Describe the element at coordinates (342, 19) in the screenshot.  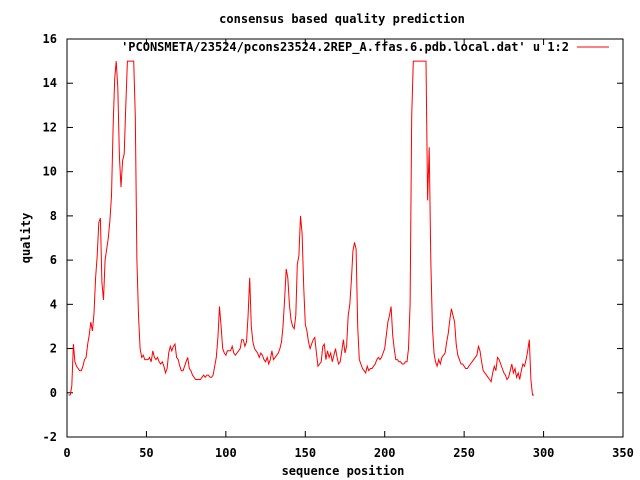
I see `chart-title: consensus based quality prediction` at that location.